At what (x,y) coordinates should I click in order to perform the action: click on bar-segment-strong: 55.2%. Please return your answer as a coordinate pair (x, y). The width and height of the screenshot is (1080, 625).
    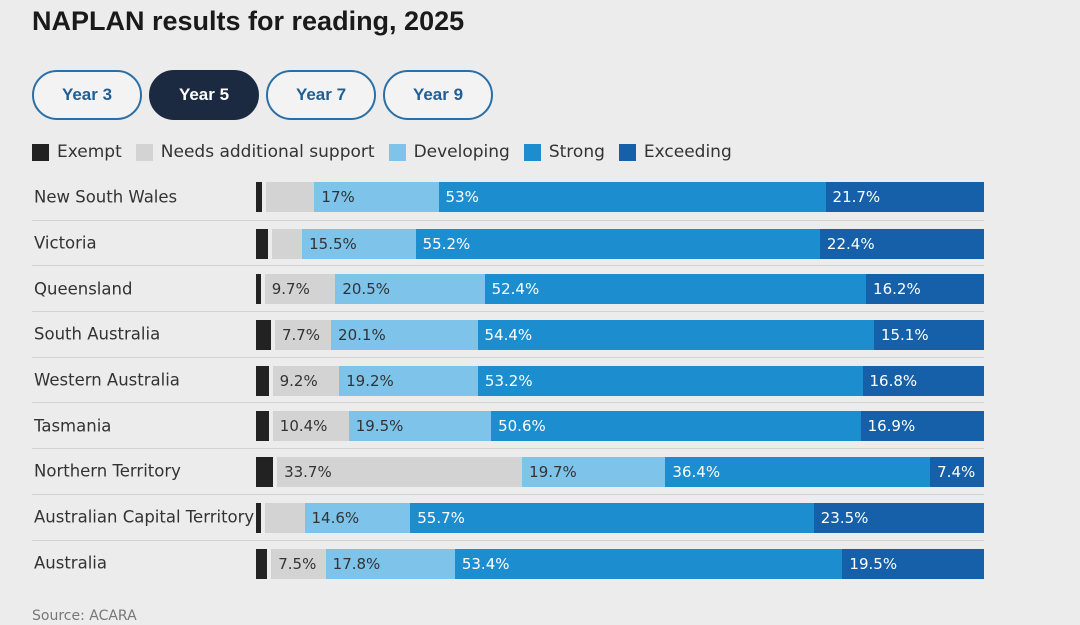
    Looking at the image, I should click on (617, 243).